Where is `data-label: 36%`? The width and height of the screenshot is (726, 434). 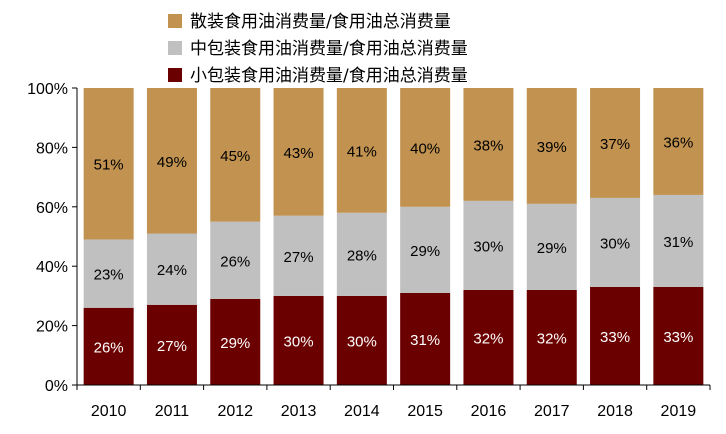 data-label: 36% is located at coordinates (678, 142).